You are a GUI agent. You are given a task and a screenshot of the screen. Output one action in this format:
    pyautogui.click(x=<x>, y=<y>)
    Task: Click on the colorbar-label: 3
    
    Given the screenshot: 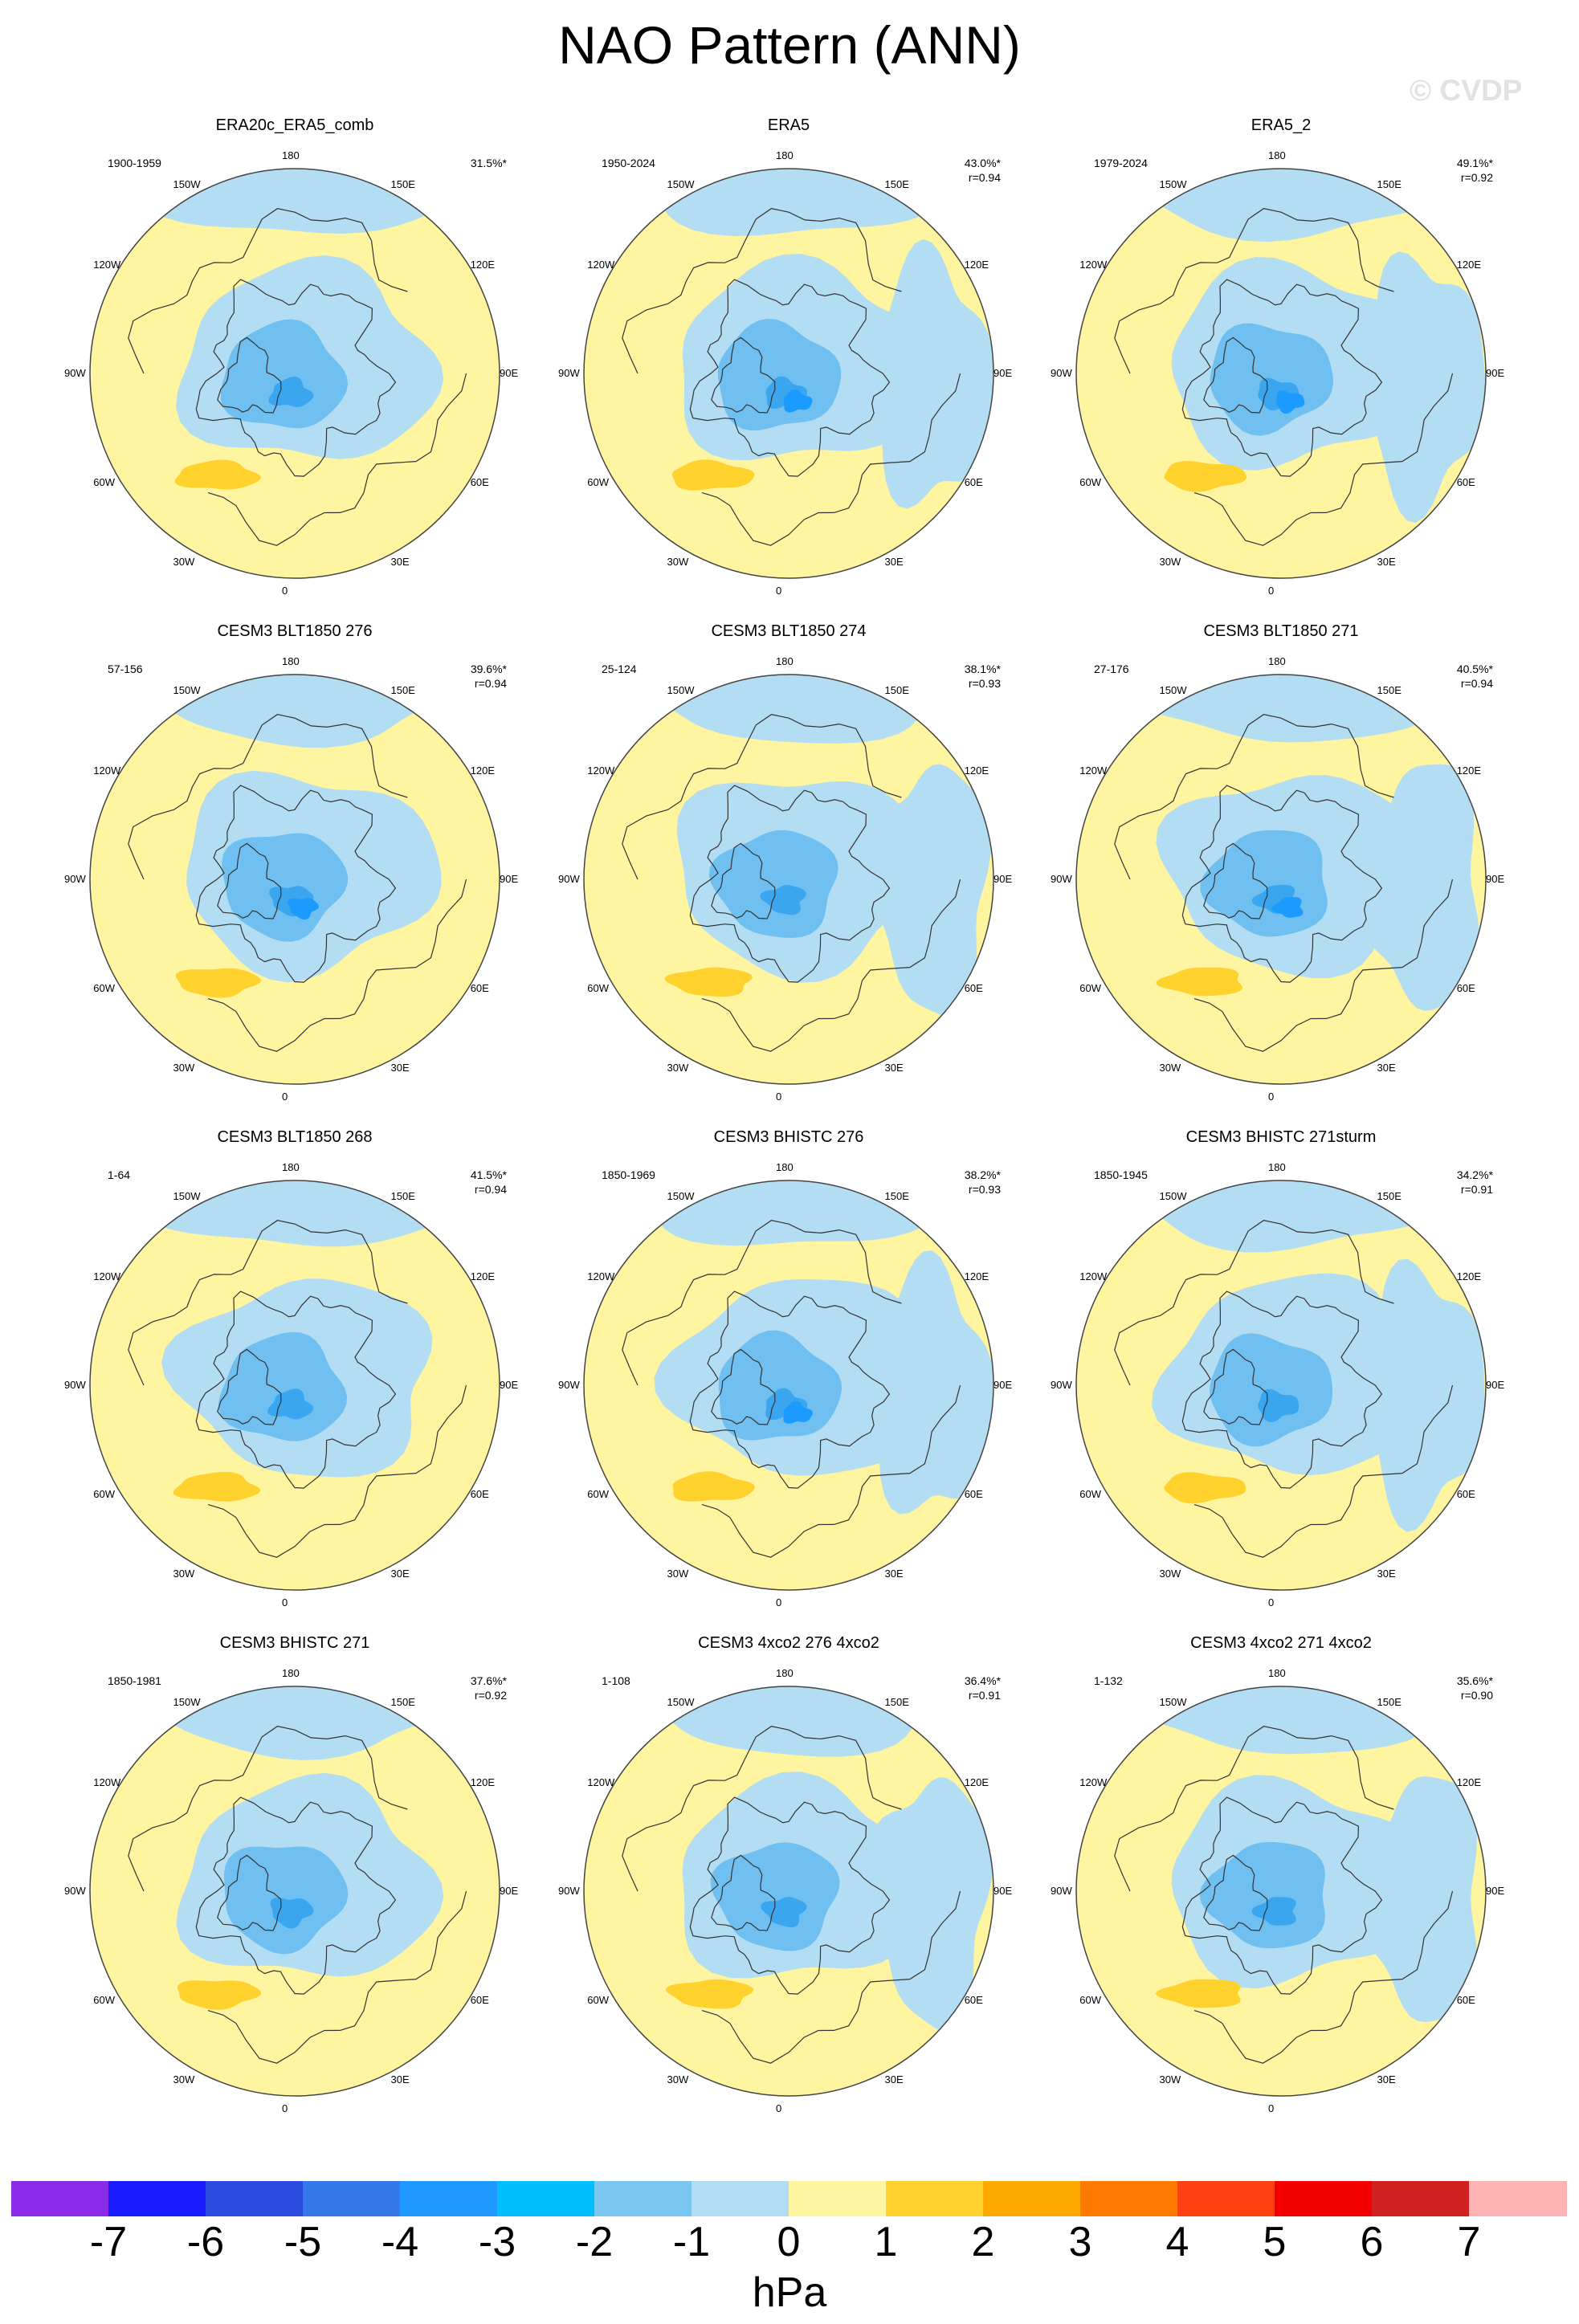 What is the action you would take?
    pyautogui.click(x=1080, y=2242)
    